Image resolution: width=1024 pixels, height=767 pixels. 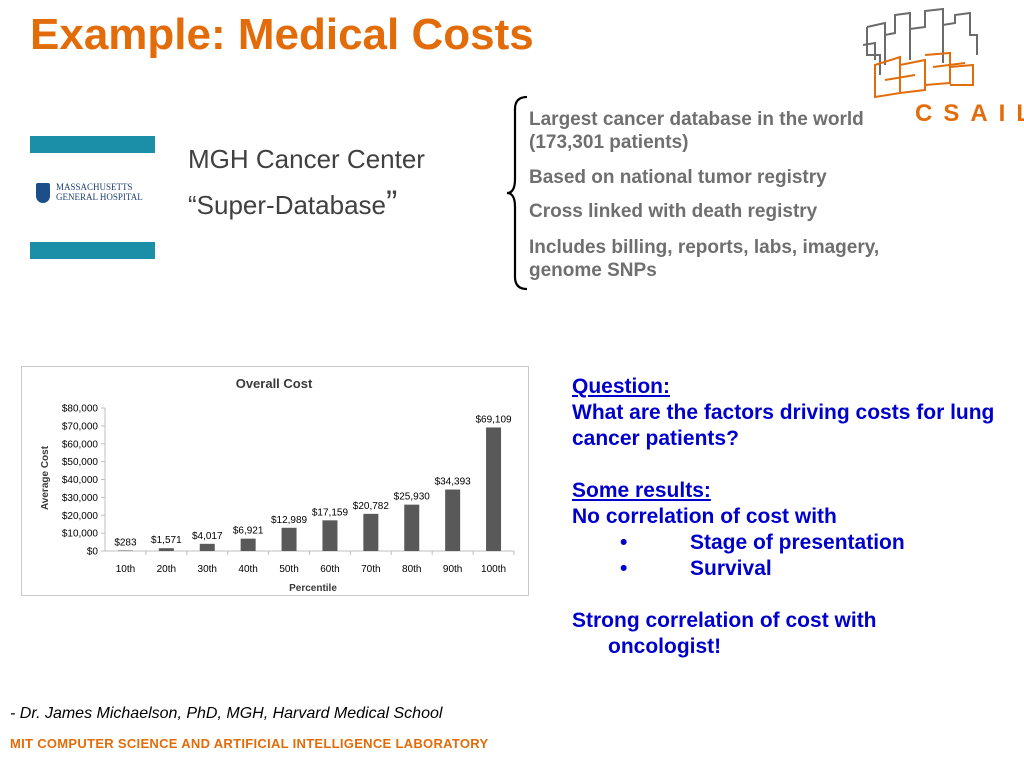 I want to click on chart-data-label: $12,989, so click(x=289, y=520).